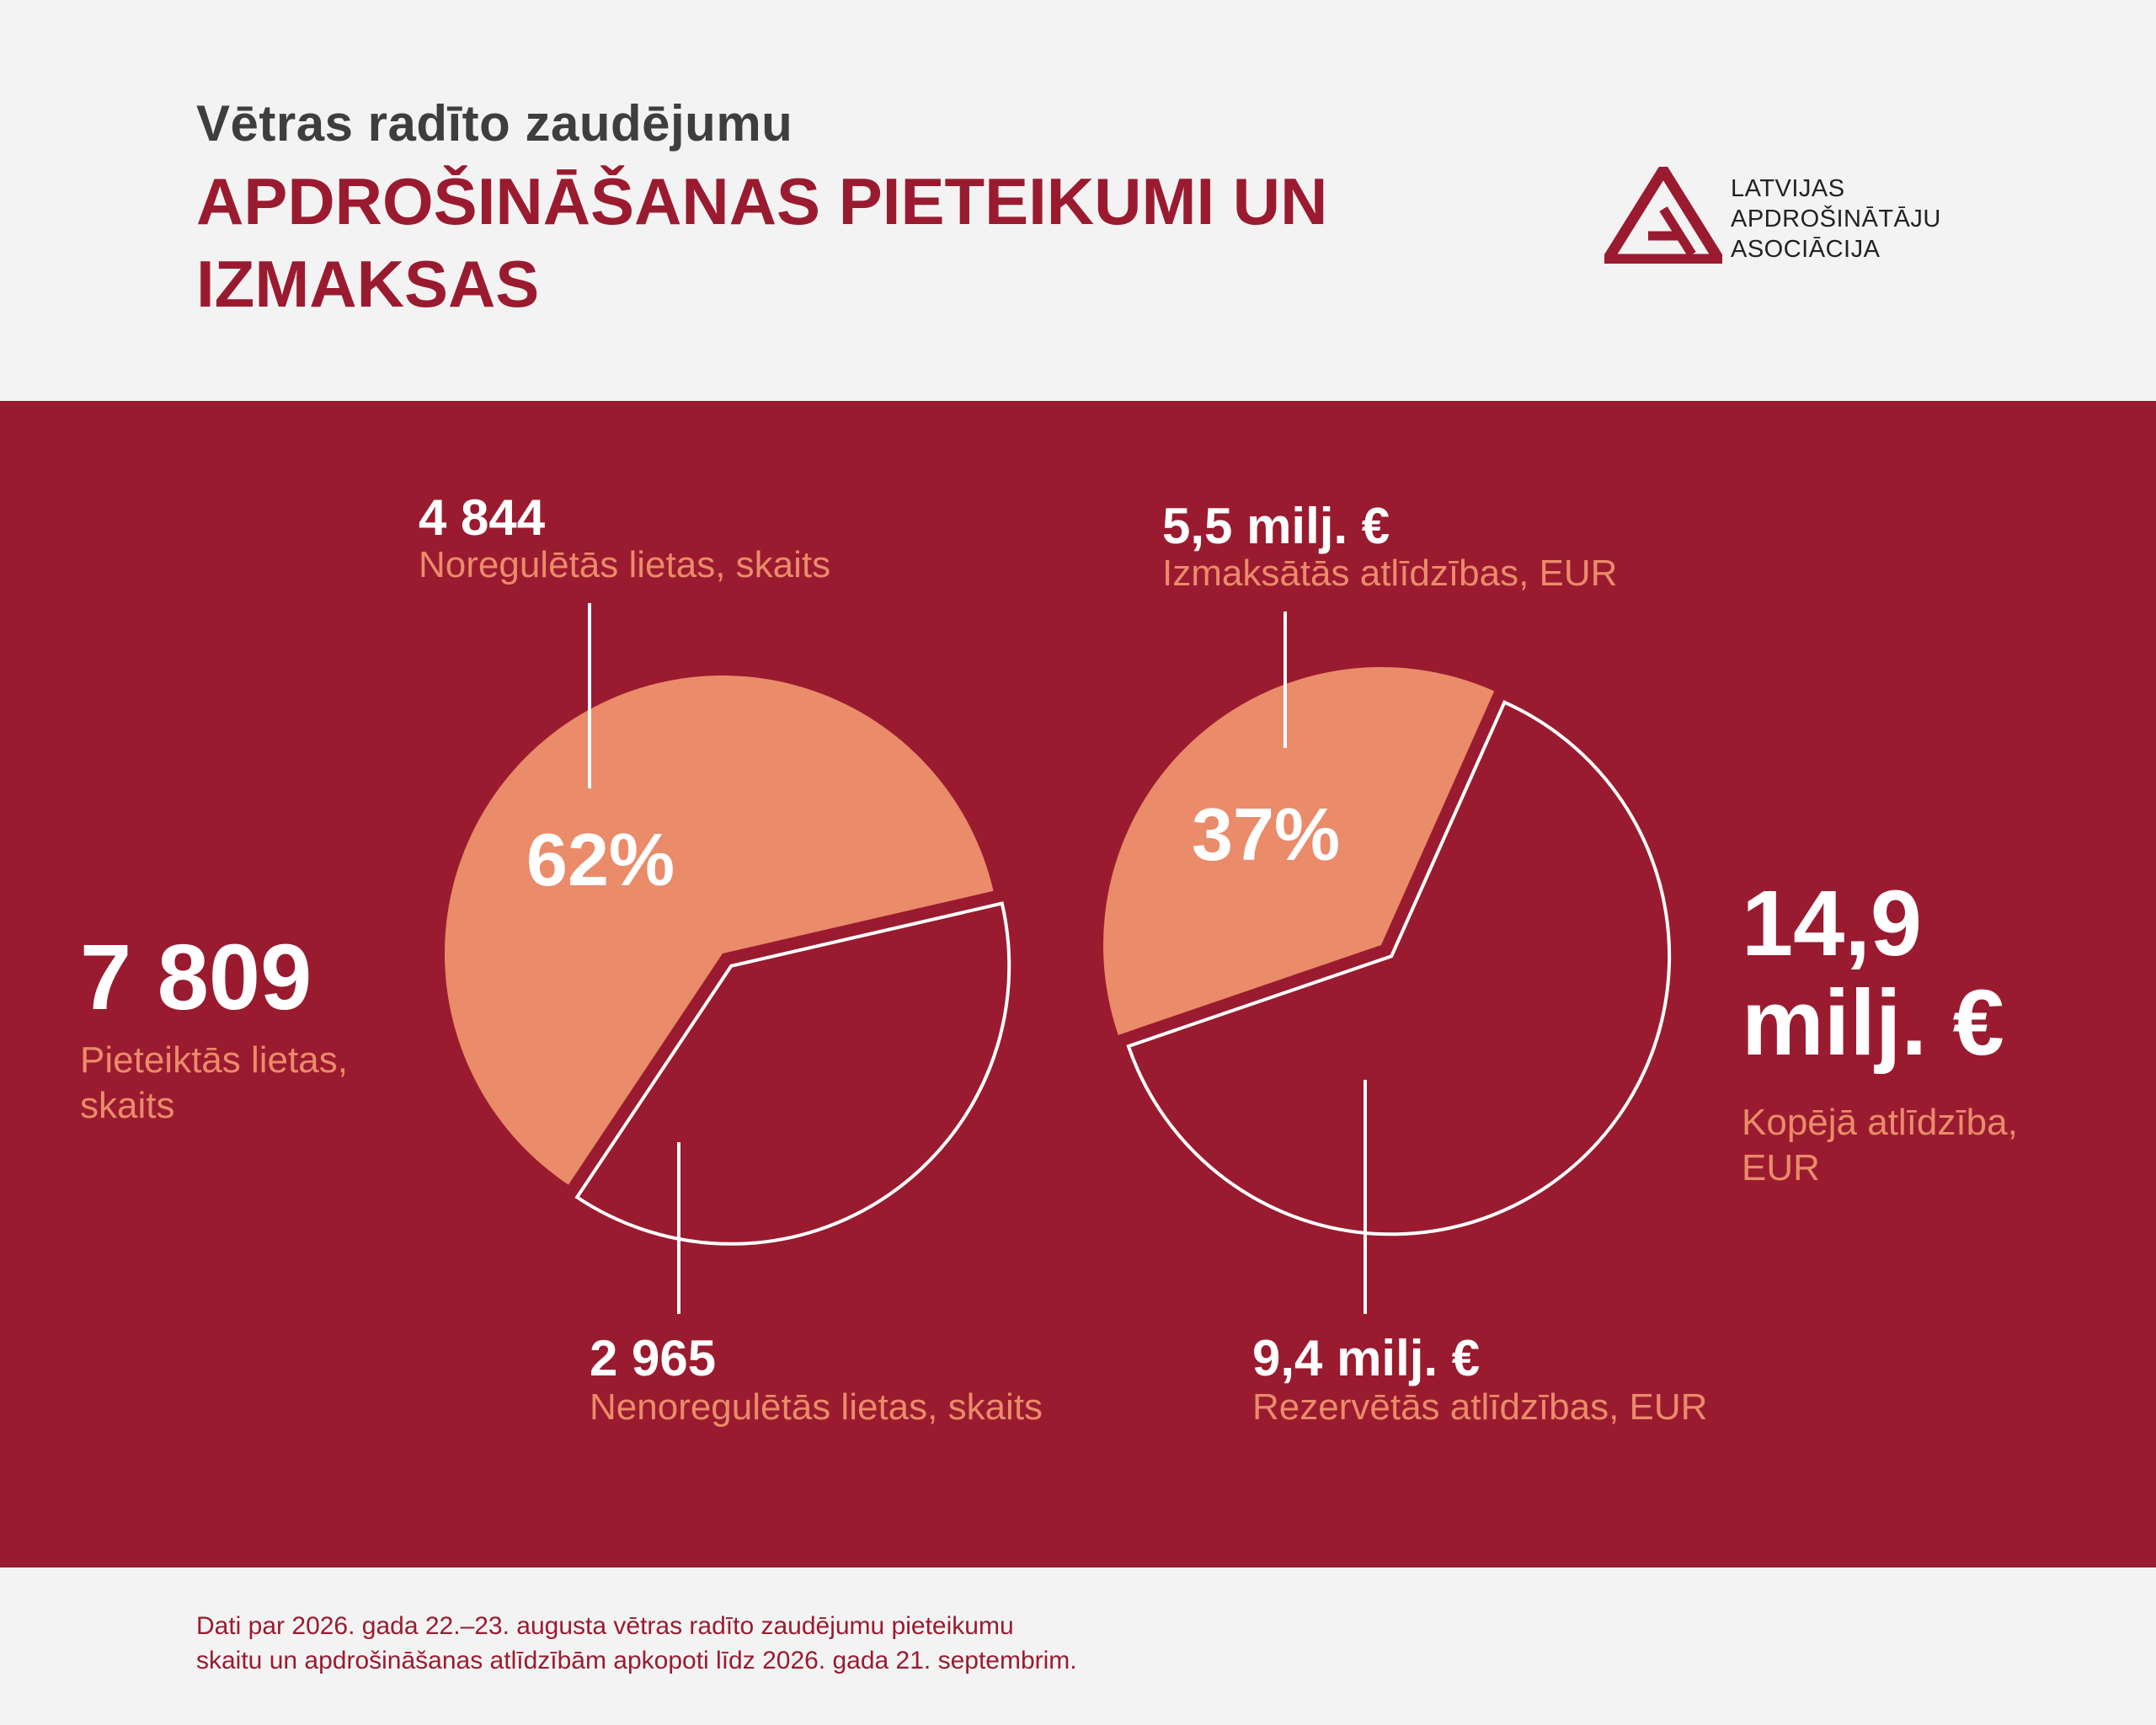  Describe the element at coordinates (1873, 1023) in the screenshot. I see `right-total-value-line2: milj. €` at that location.